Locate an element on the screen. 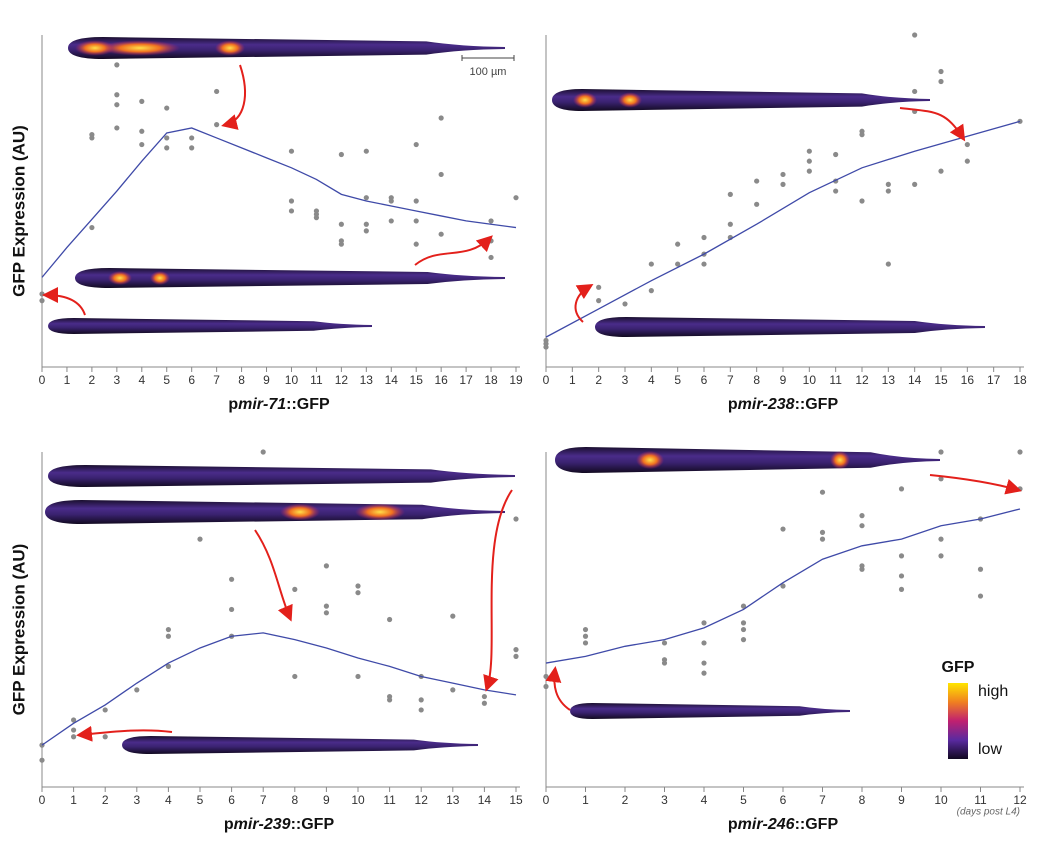 The image size is (1050, 845). x-axis-label: pmir-238::GFP is located at coordinates (783, 404).